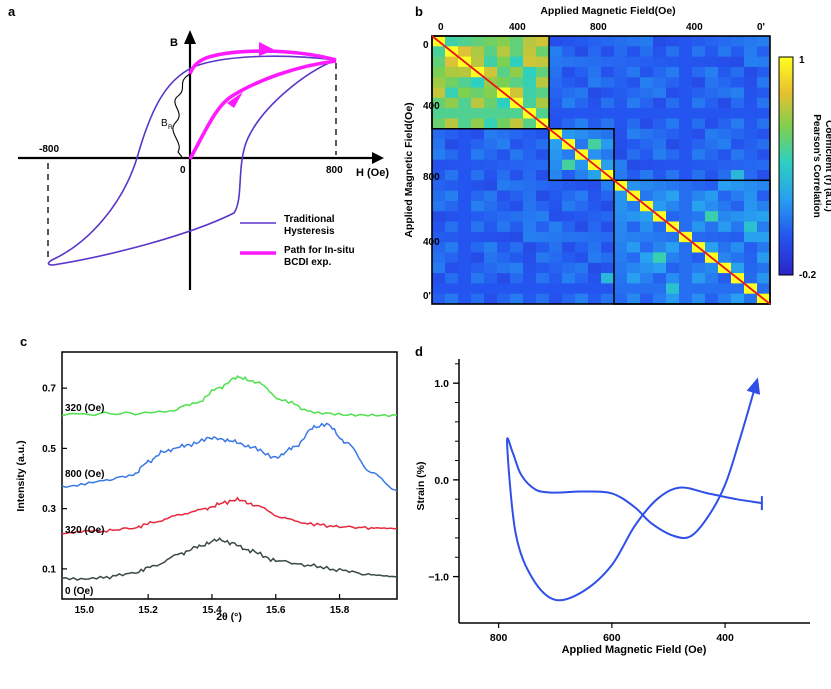 This screenshot has height=689, width=831. What do you see at coordinates (431, 106) in the screenshot?
I see `b-left-tick-400: 400` at bounding box center [431, 106].